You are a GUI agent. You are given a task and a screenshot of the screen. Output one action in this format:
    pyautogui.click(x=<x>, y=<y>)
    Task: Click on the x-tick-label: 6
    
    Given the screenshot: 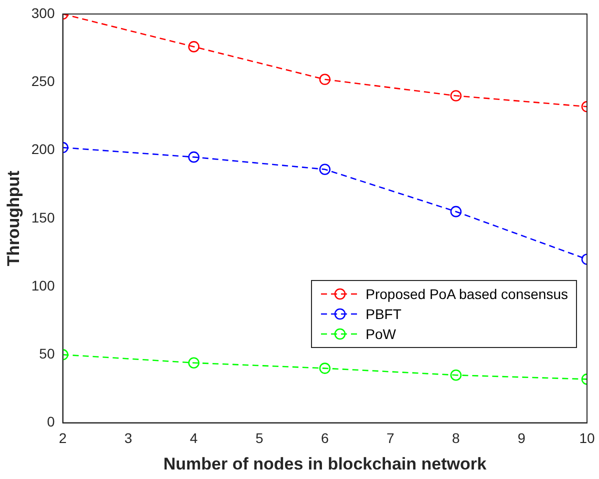 What is the action you would take?
    pyautogui.click(x=324, y=438)
    